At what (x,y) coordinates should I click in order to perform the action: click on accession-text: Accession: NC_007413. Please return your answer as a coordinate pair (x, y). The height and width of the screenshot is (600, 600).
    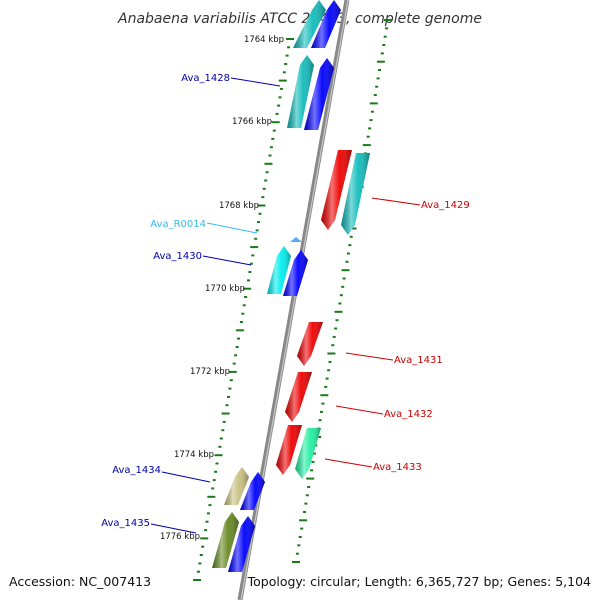
    Looking at the image, I should click on (80, 581).